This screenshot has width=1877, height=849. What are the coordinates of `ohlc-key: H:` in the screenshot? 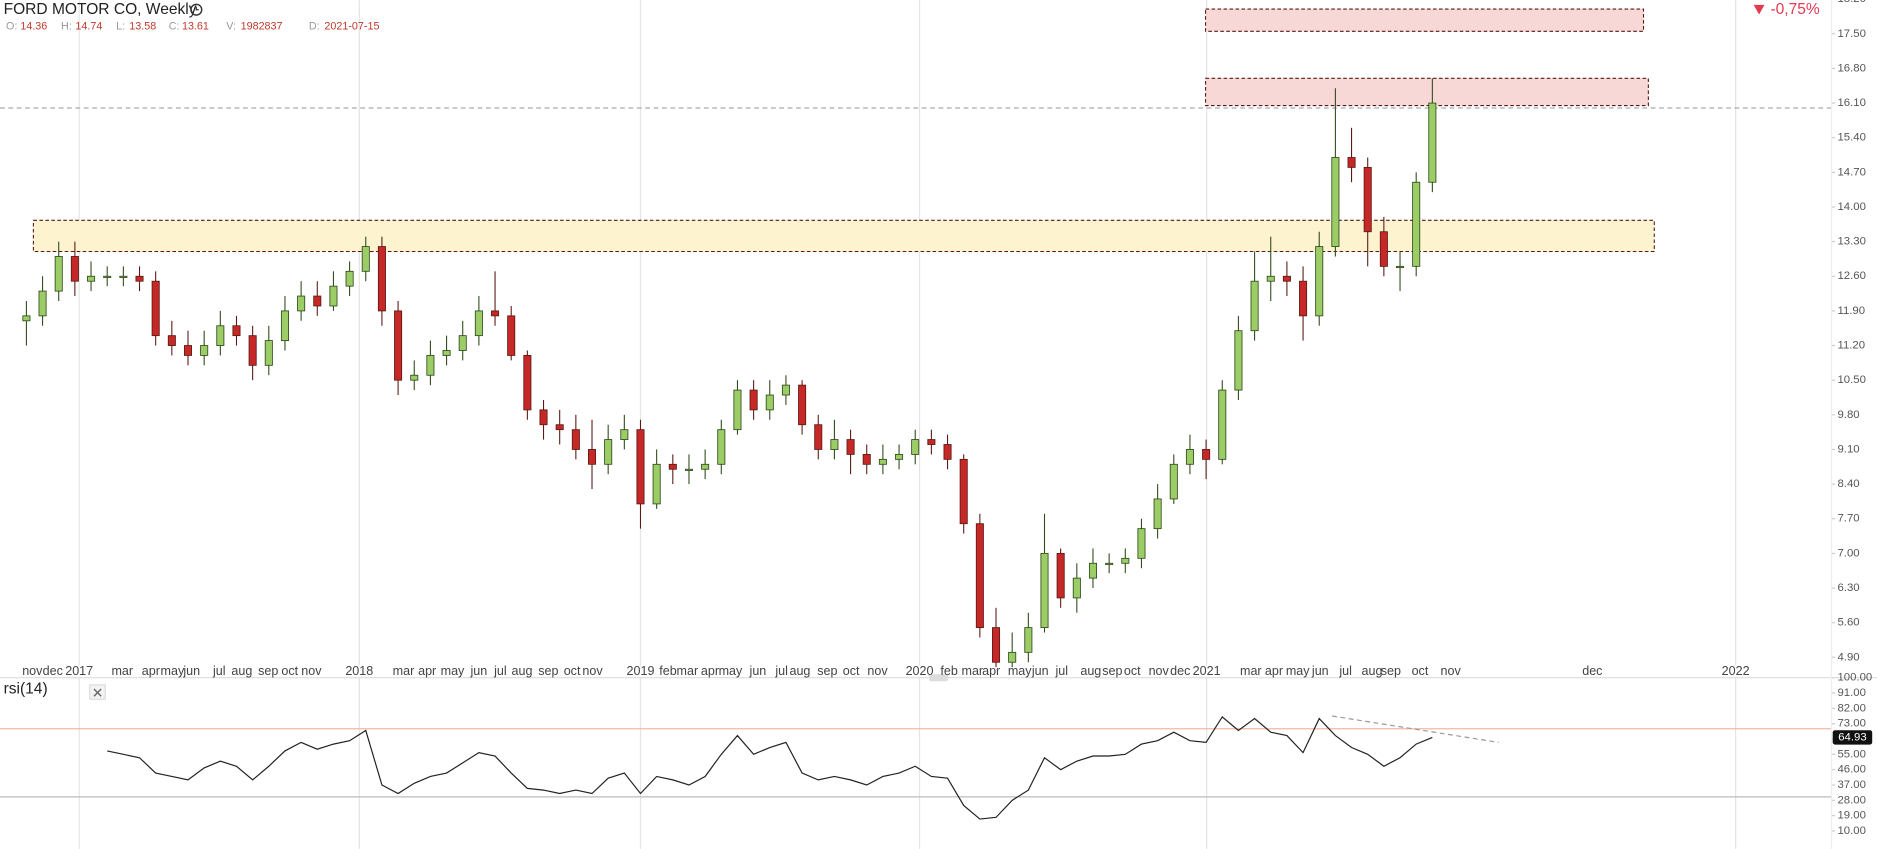 It's located at (66, 26).